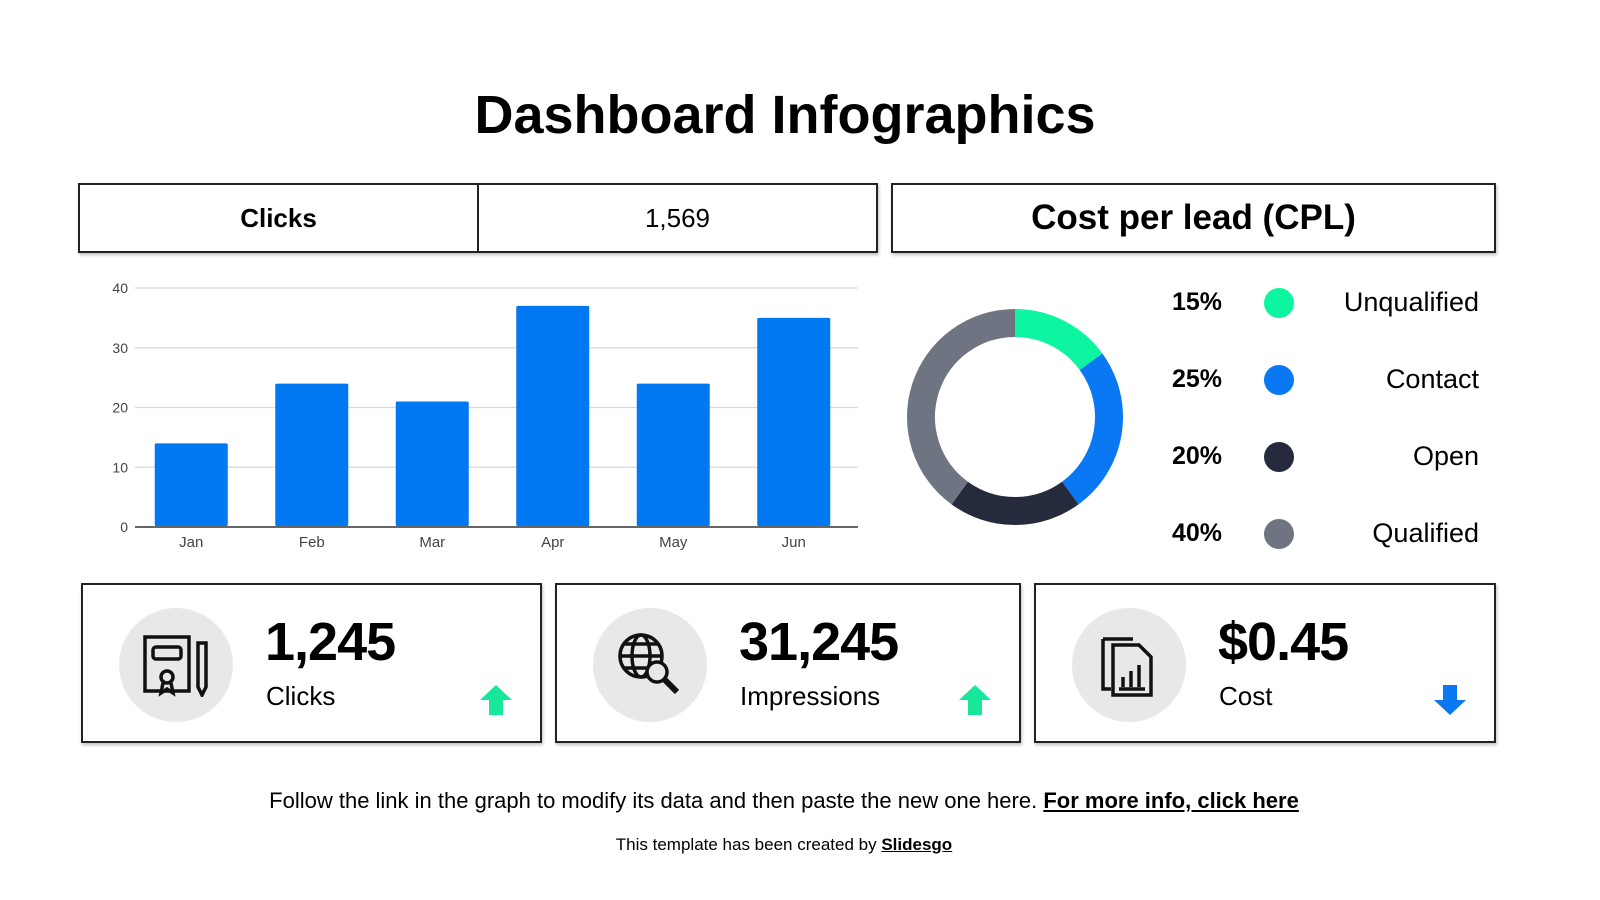 The height and width of the screenshot is (900, 1600). What do you see at coordinates (279, 218) in the screenshot?
I see `clicks-header-label: Clicks` at bounding box center [279, 218].